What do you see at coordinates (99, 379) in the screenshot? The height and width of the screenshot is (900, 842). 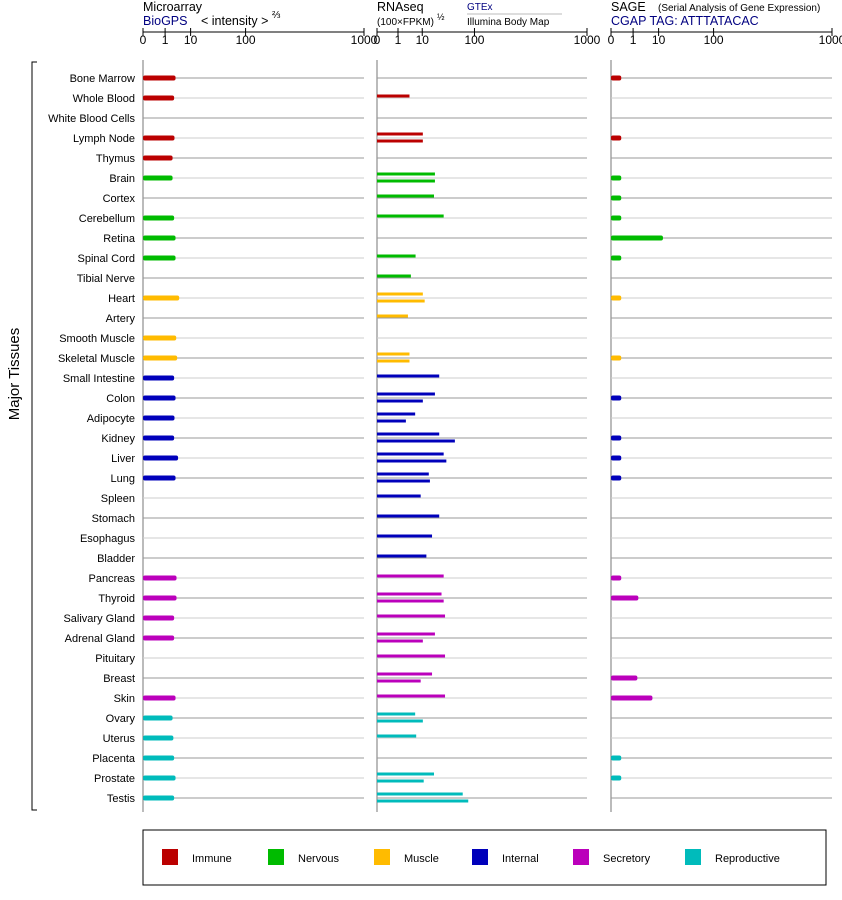 I see `tissue-label-small-intestine: Small Intestine` at bounding box center [99, 379].